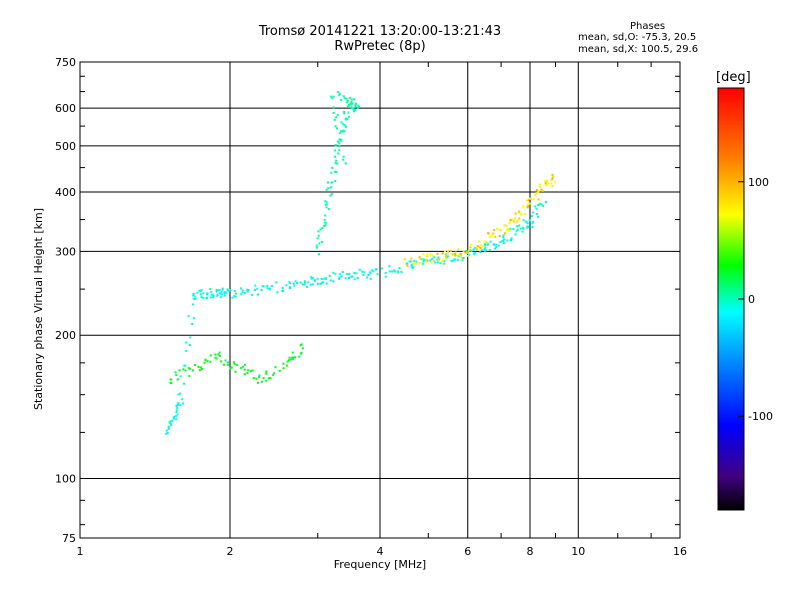 The height and width of the screenshot is (600, 800). I want to click on phase-stats-o: mean, sd,O: -75.3, 20.5, so click(637, 37).